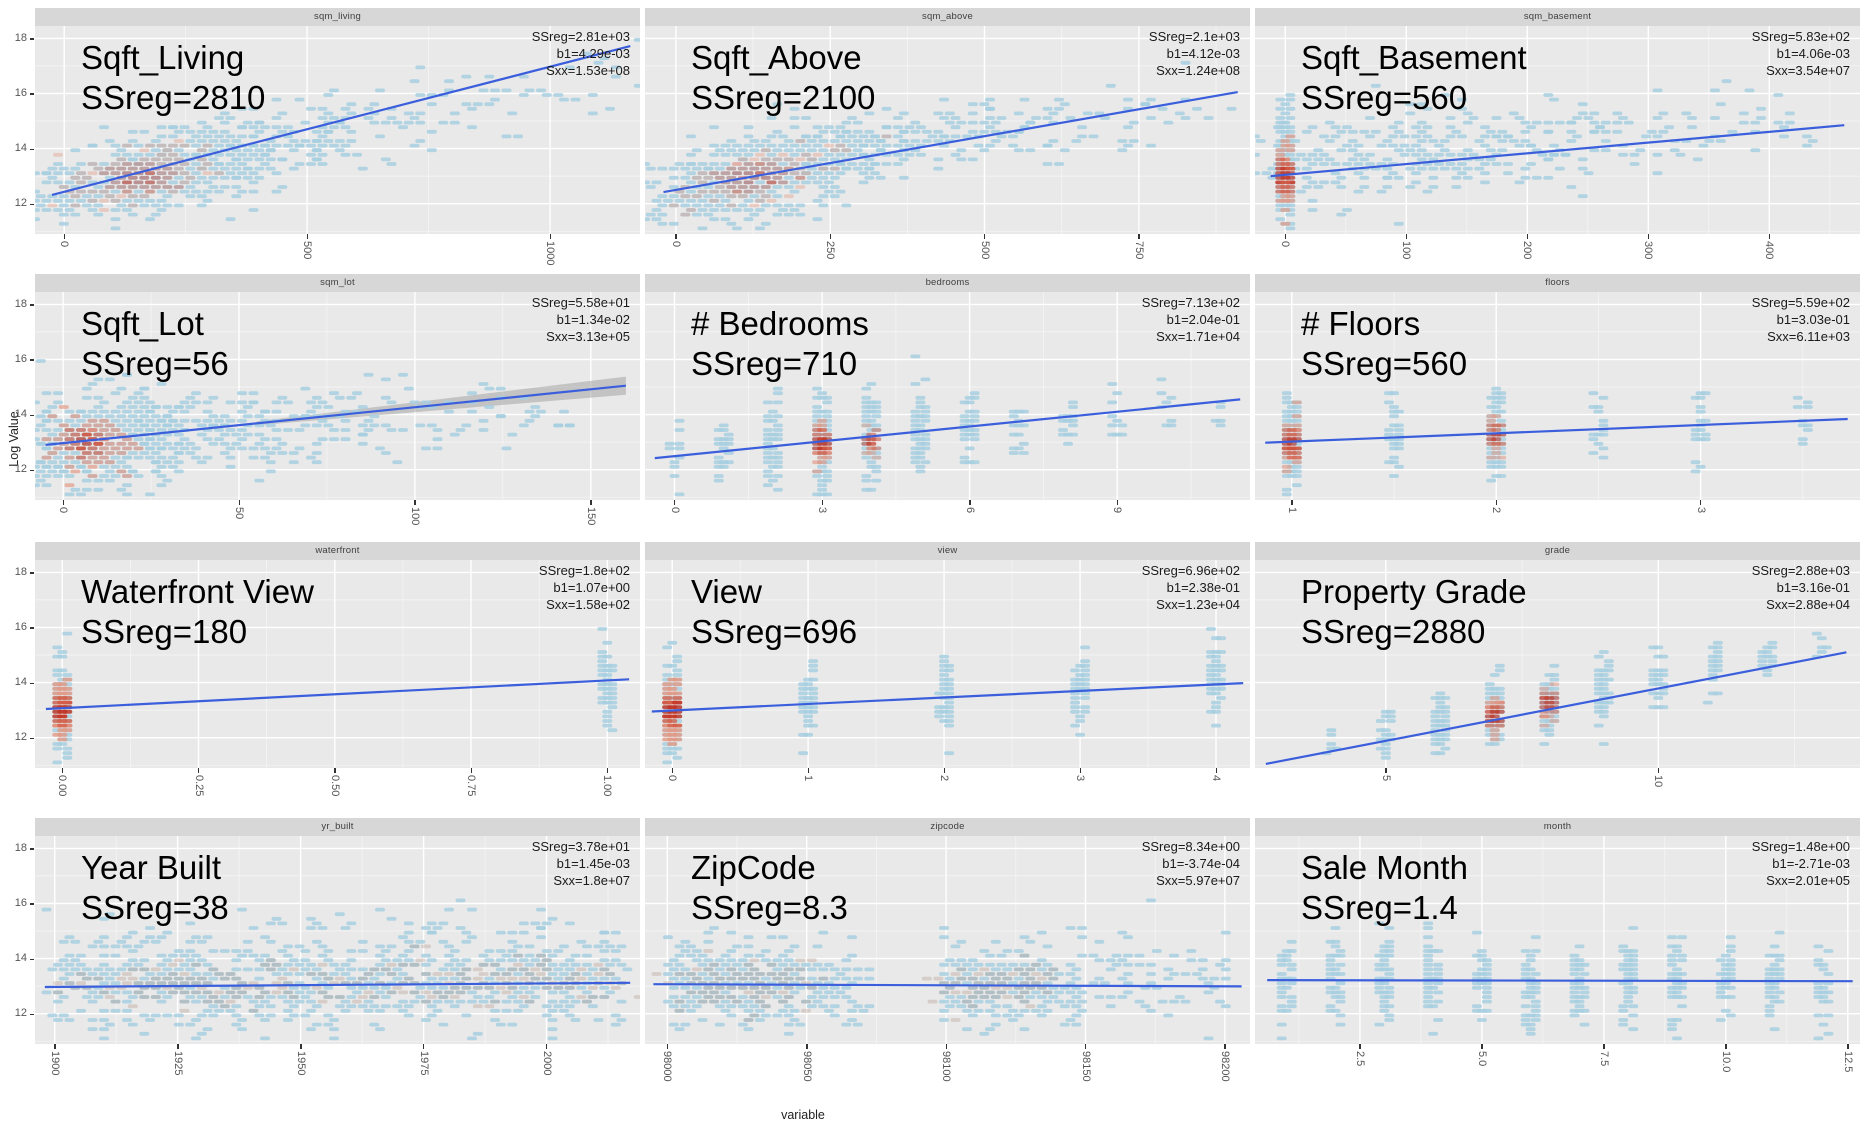  I want to click on x-axis-sqm_living: 0 500 1000, so click(337, 254).